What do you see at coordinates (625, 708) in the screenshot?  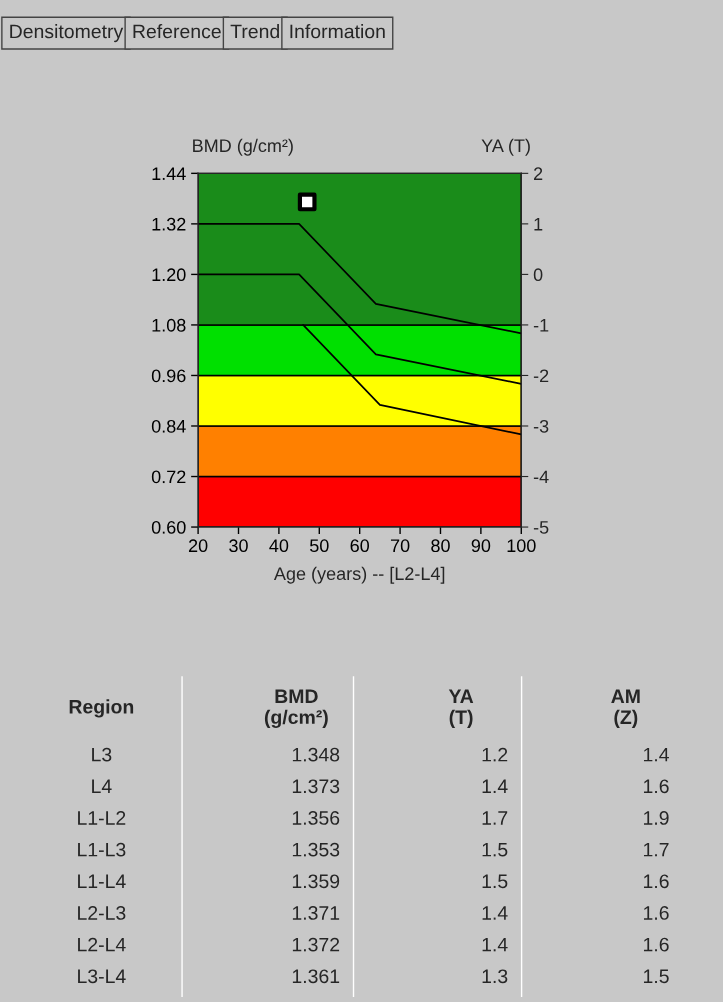 I see `text: AM (Z)` at bounding box center [625, 708].